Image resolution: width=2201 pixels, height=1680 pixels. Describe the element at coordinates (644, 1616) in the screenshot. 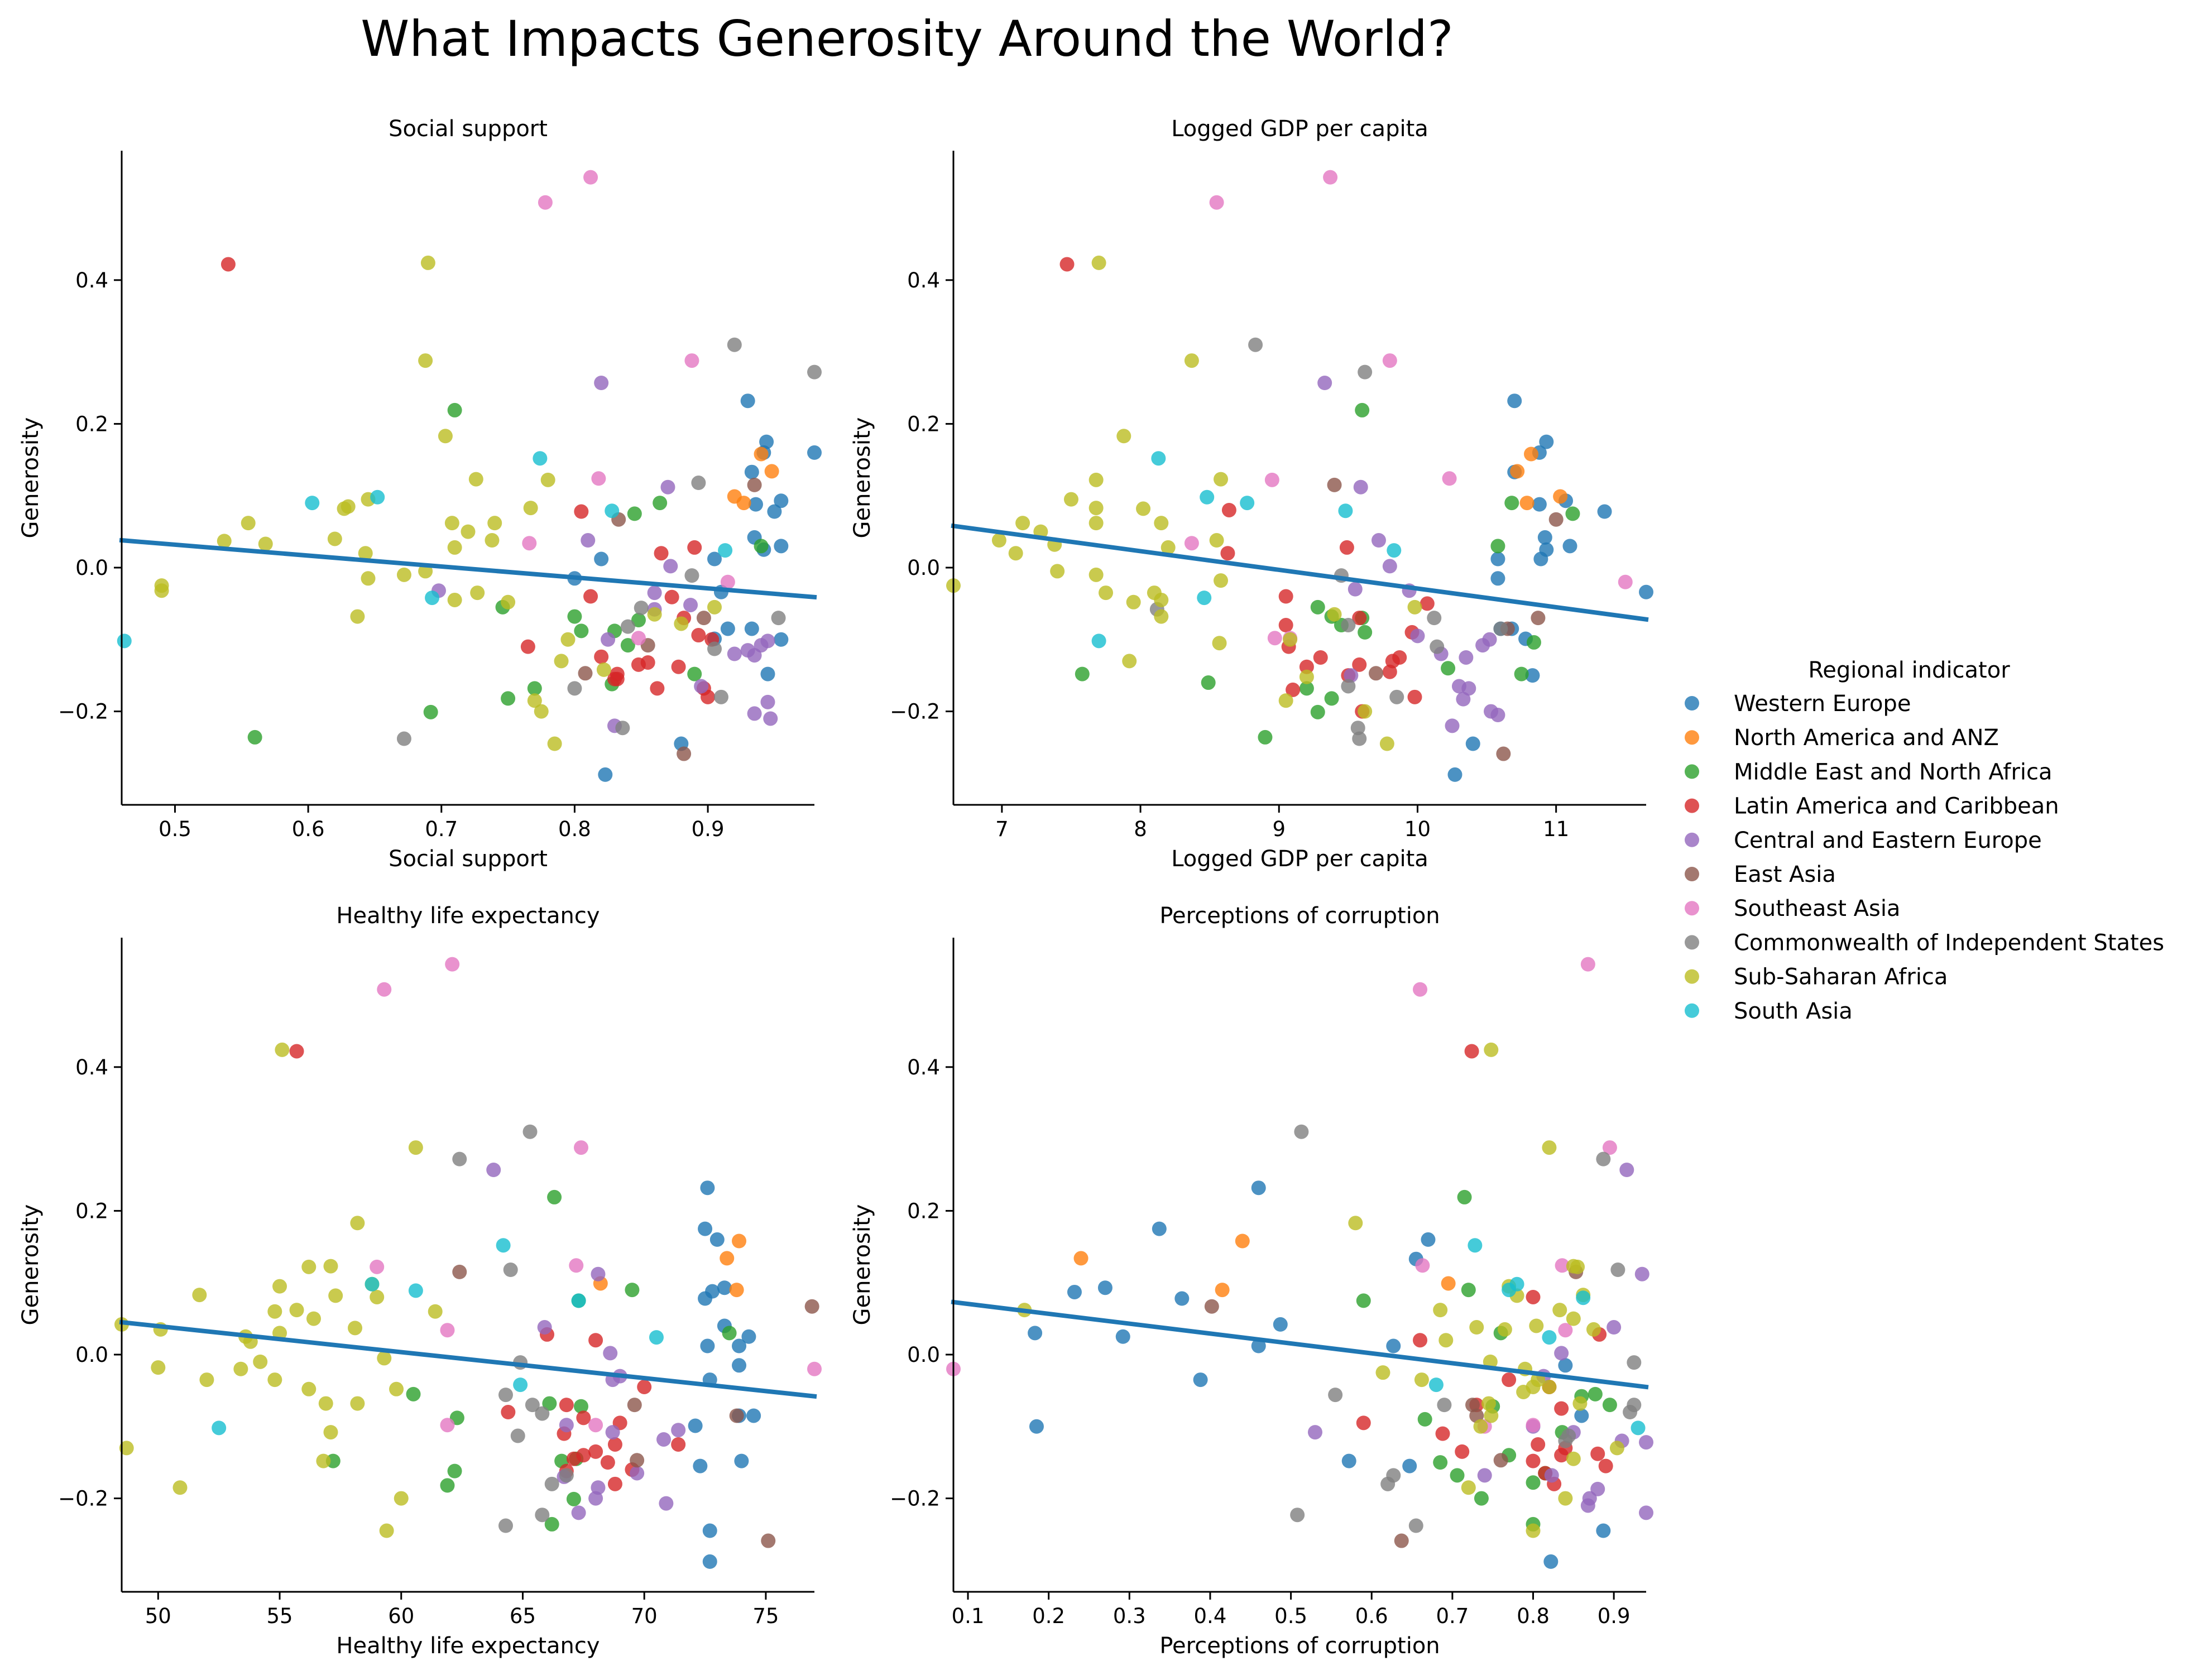

I see `x-tick-label: 70` at that location.